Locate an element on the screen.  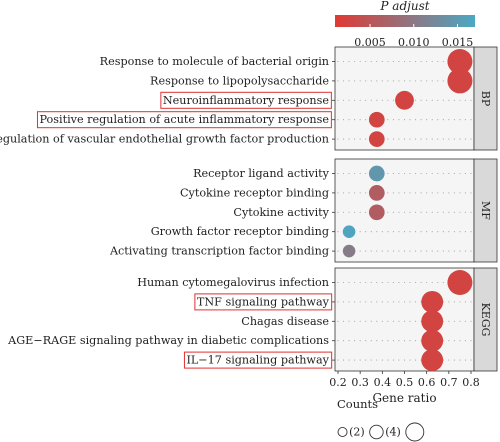
size-legend-title: Counts is located at coordinates (357, 404).